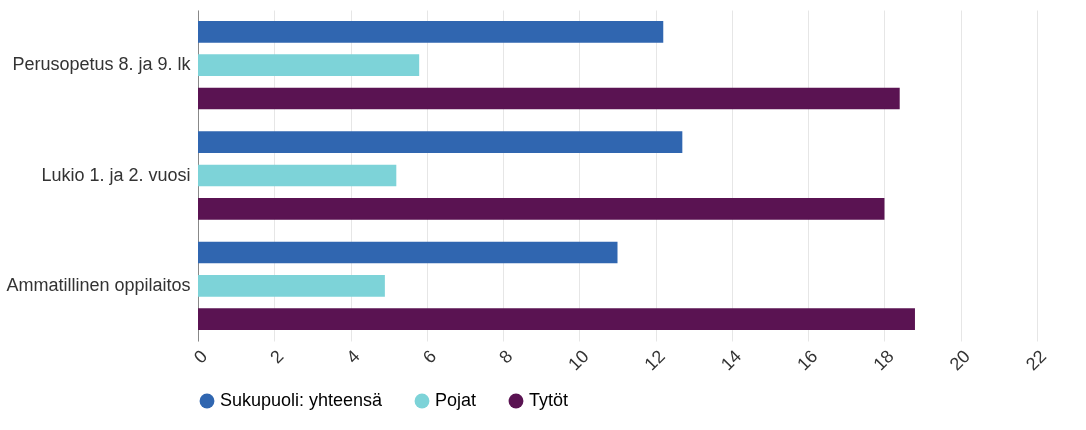 This screenshot has width=1086, height=430. Describe the element at coordinates (654, 360) in the screenshot. I see `x-tick-label: 12` at that location.